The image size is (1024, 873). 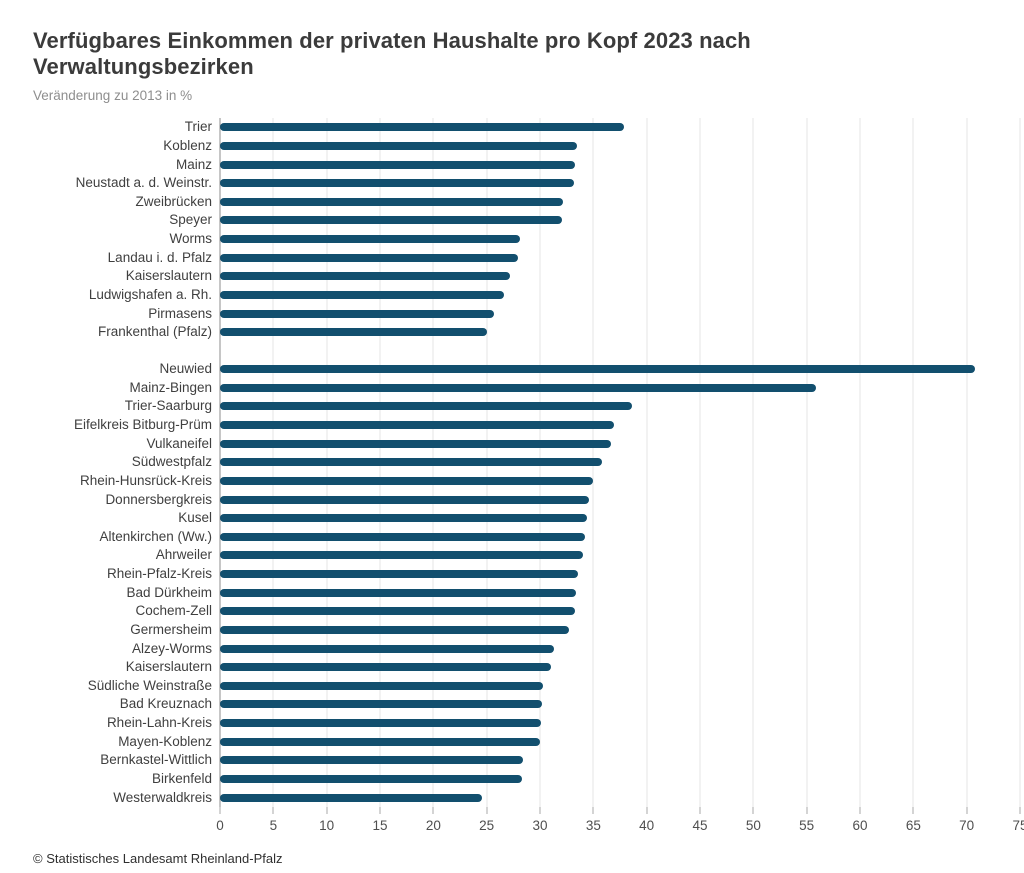 What do you see at coordinates (193, 164) in the screenshot?
I see `category-label: Mainz` at bounding box center [193, 164].